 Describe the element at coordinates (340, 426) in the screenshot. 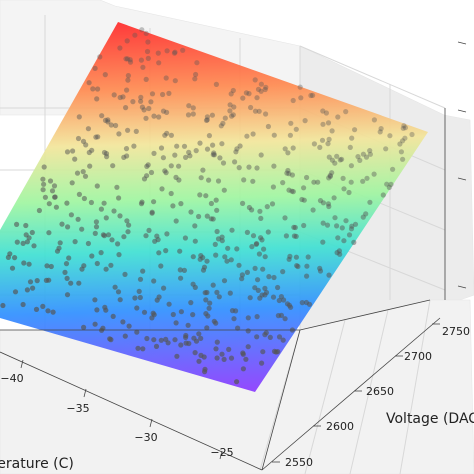

I see `y-tick-label-2: 2600` at that location.